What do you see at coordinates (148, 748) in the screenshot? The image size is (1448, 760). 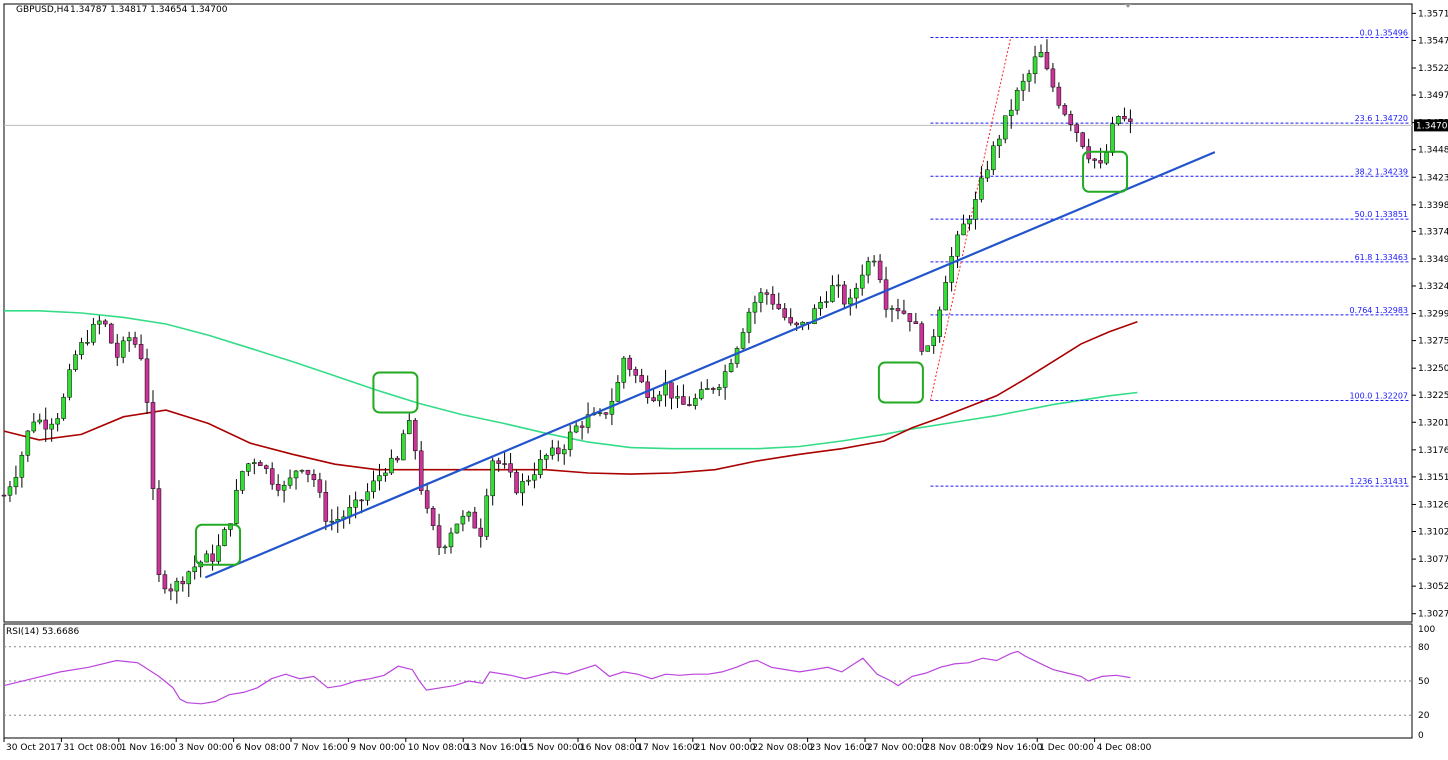 I see `time-tick-label: 1 Nov 16:00` at bounding box center [148, 748].